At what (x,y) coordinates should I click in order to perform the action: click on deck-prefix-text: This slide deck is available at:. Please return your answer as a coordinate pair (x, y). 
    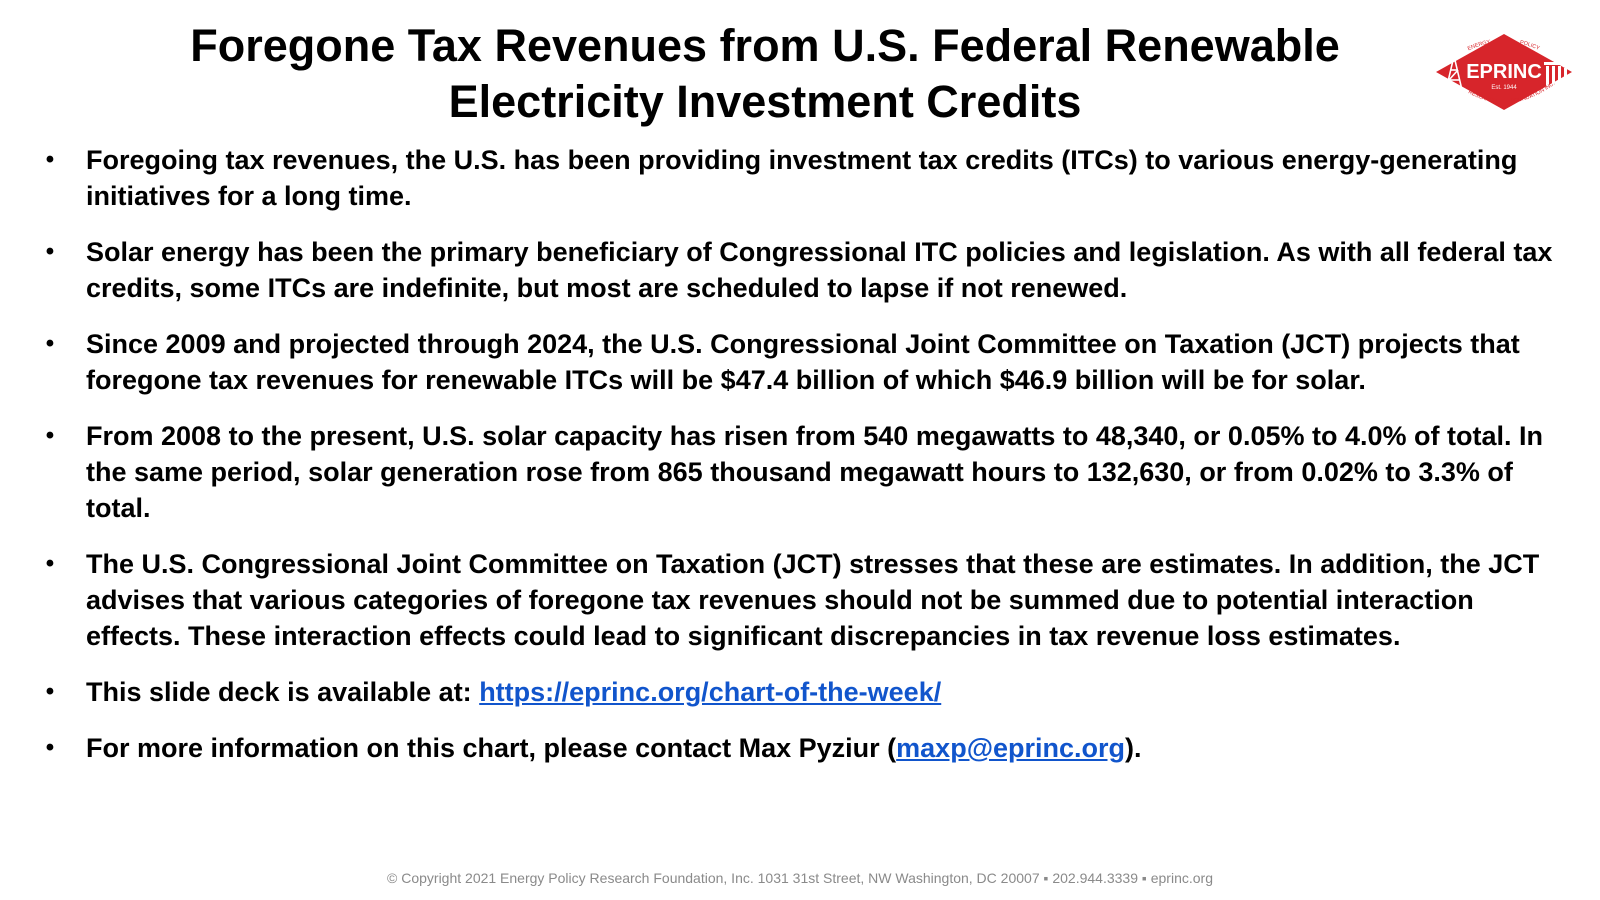
    Looking at the image, I should click on (283, 692).